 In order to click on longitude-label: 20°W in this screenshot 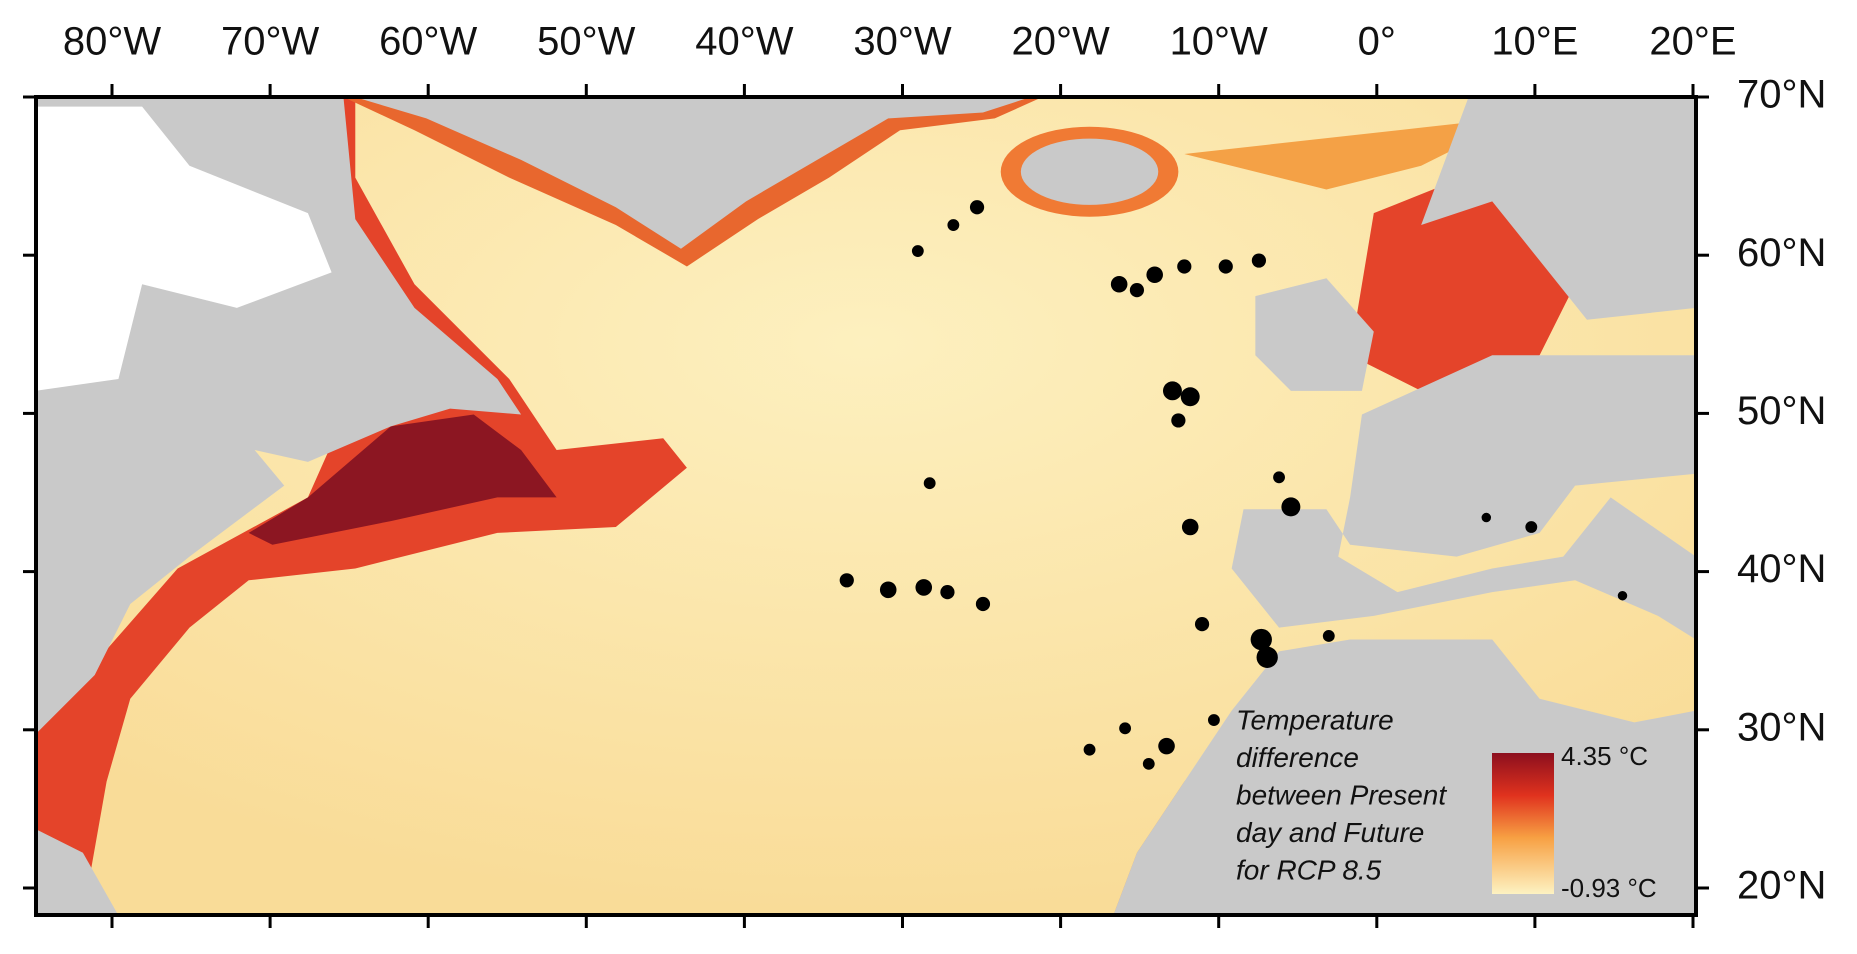, I will do `click(1060, 42)`.